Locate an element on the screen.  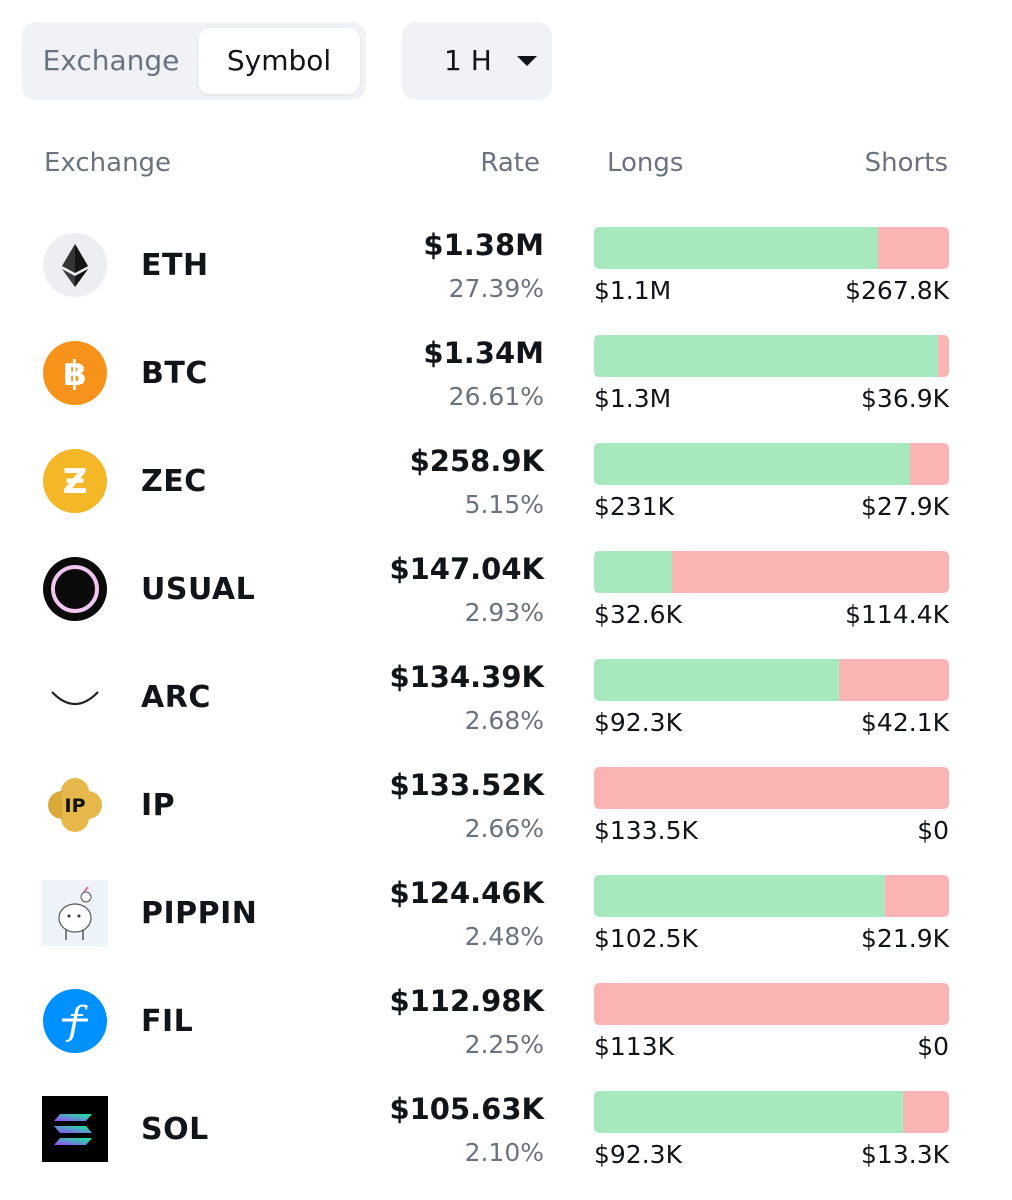
shorts-value: $21.9K is located at coordinates (905, 938).